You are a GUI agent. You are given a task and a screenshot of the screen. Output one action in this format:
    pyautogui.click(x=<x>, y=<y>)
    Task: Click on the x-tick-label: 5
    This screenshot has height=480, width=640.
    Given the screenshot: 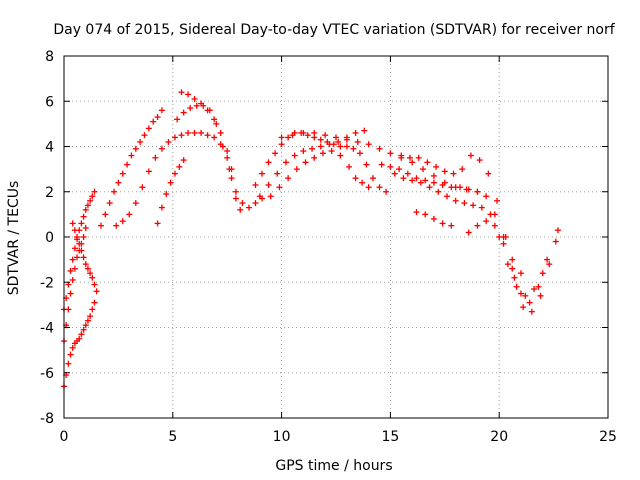 What is the action you would take?
    pyautogui.click(x=172, y=437)
    